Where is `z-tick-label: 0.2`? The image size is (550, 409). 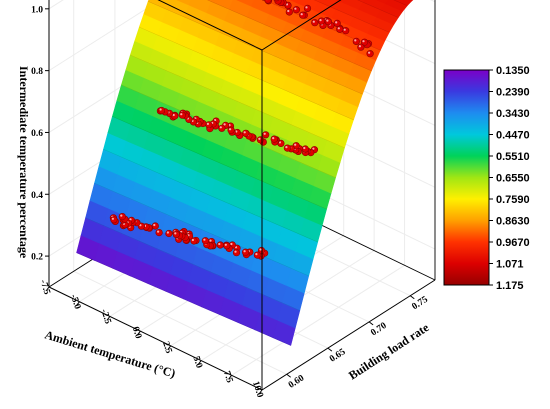
z-tick-label: 0.2 is located at coordinates (37, 258).